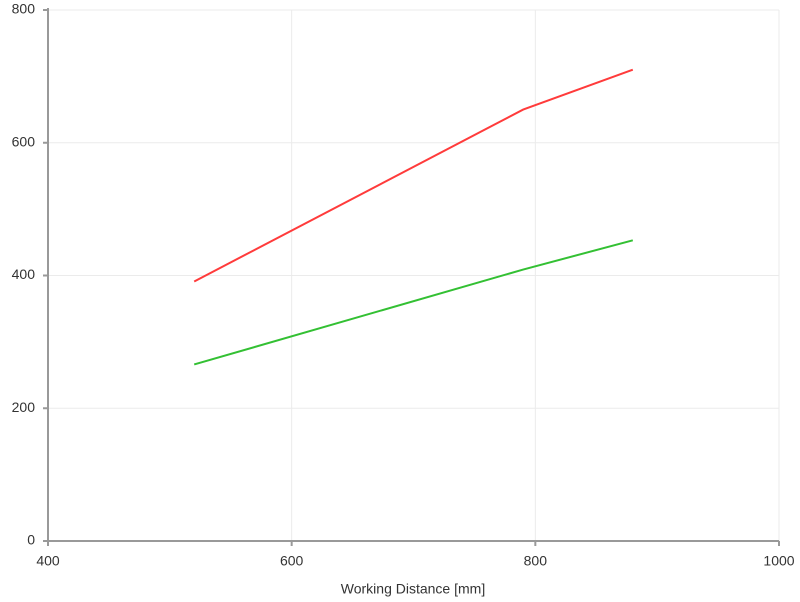 The image size is (800, 602). What do you see at coordinates (413, 589) in the screenshot?
I see `x-axis-label: Working Distance [mm]` at bounding box center [413, 589].